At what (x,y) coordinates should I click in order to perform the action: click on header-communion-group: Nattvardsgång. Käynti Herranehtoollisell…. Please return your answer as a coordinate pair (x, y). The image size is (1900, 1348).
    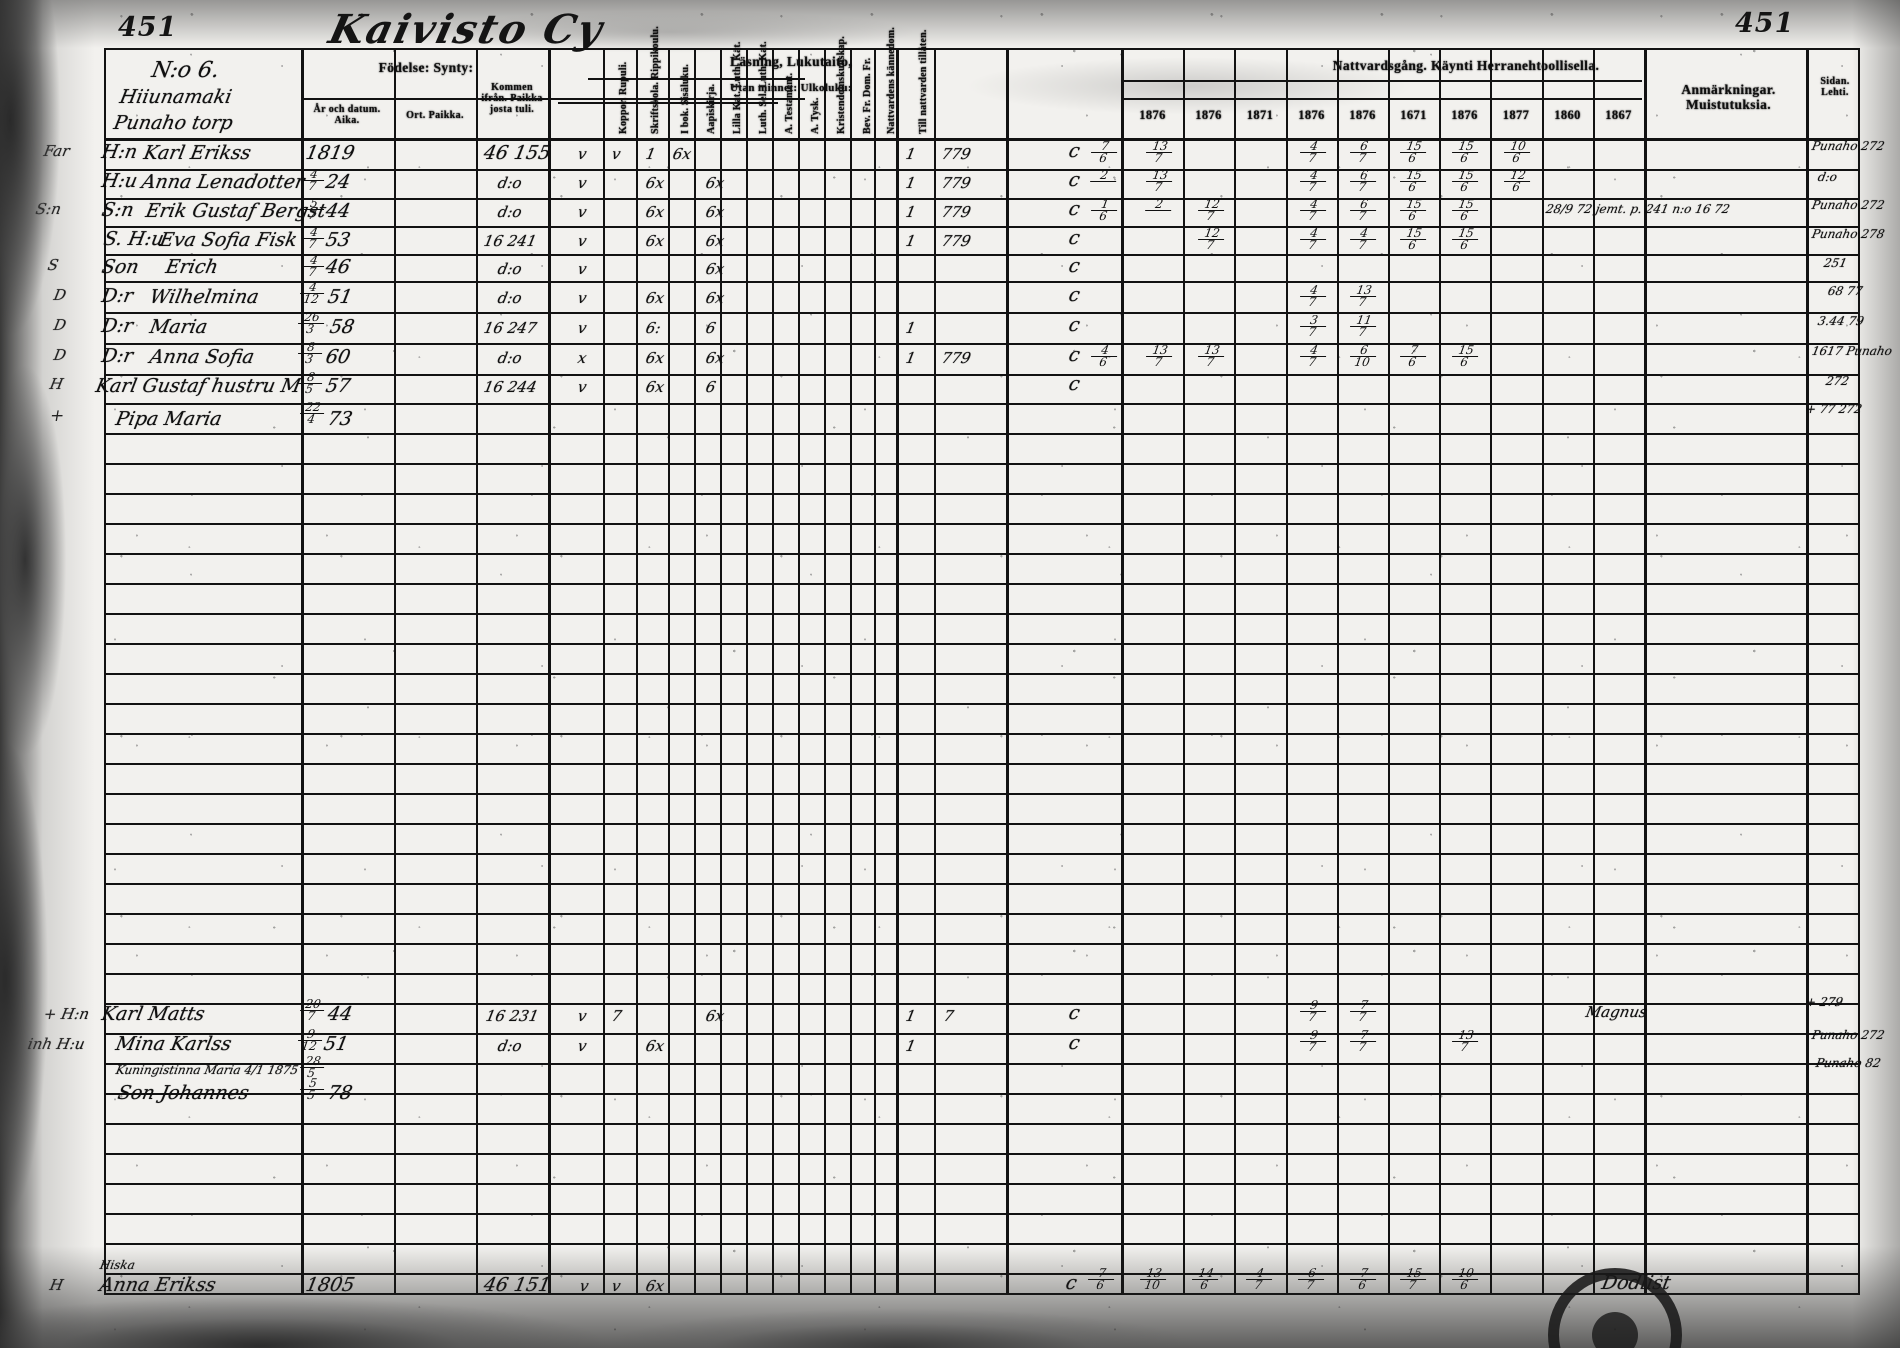
    Looking at the image, I should click on (1466, 65).